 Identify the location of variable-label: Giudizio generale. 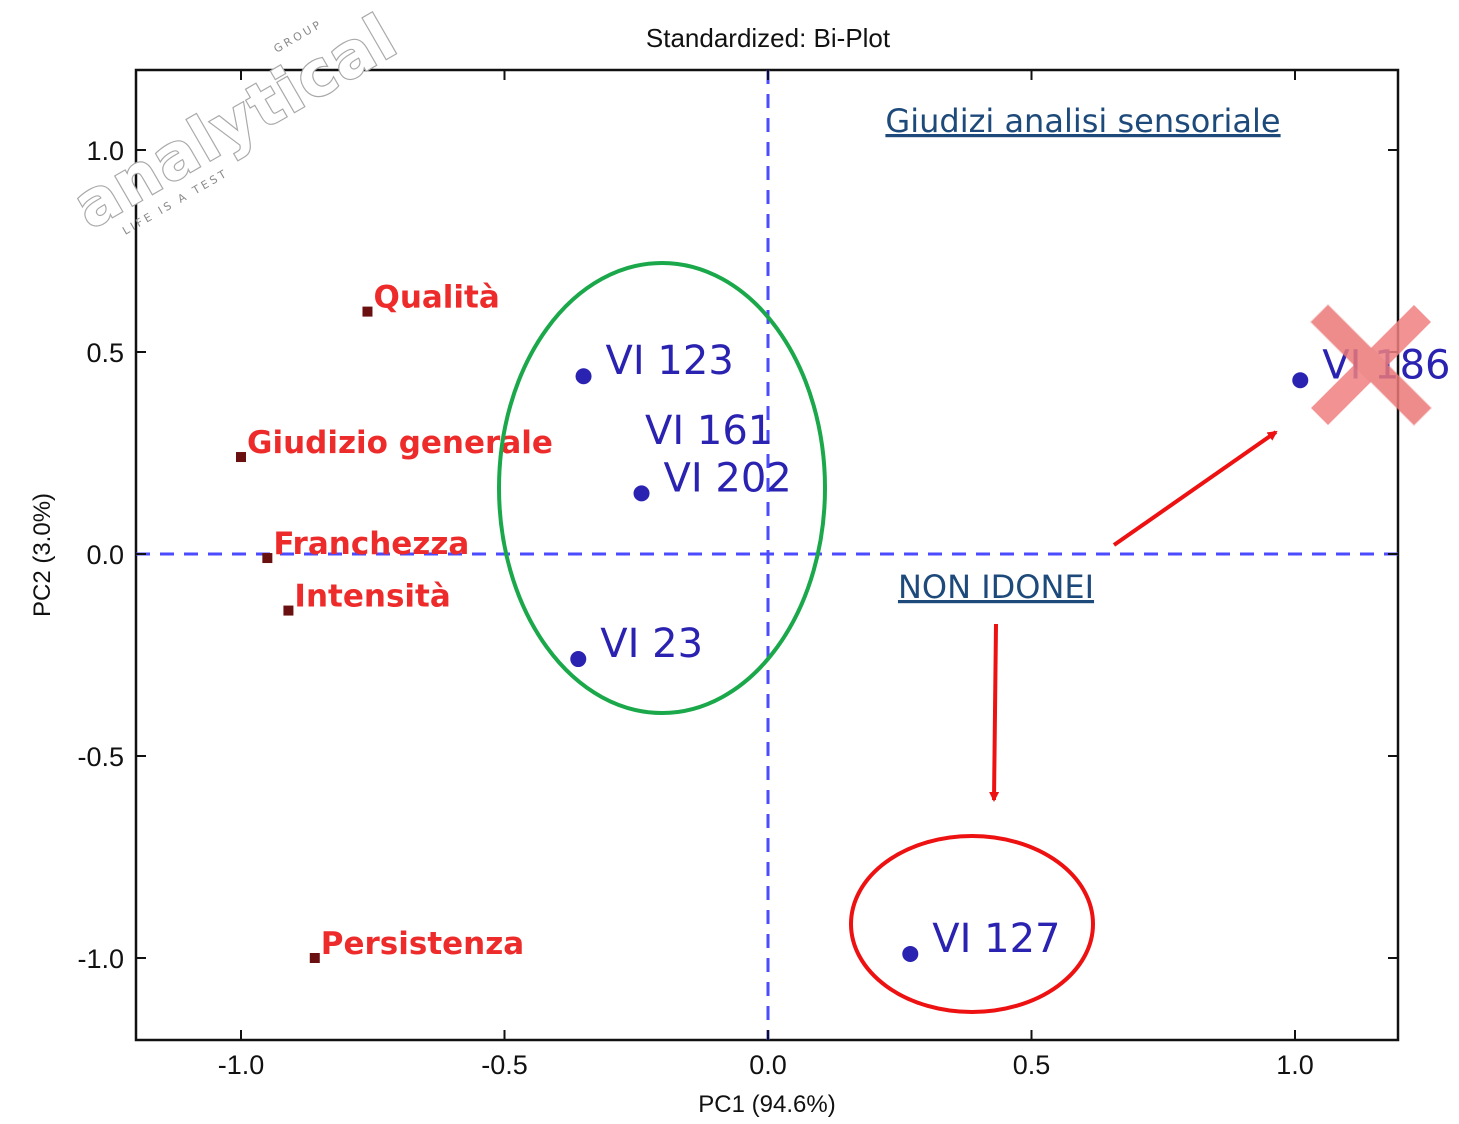
(400, 443).